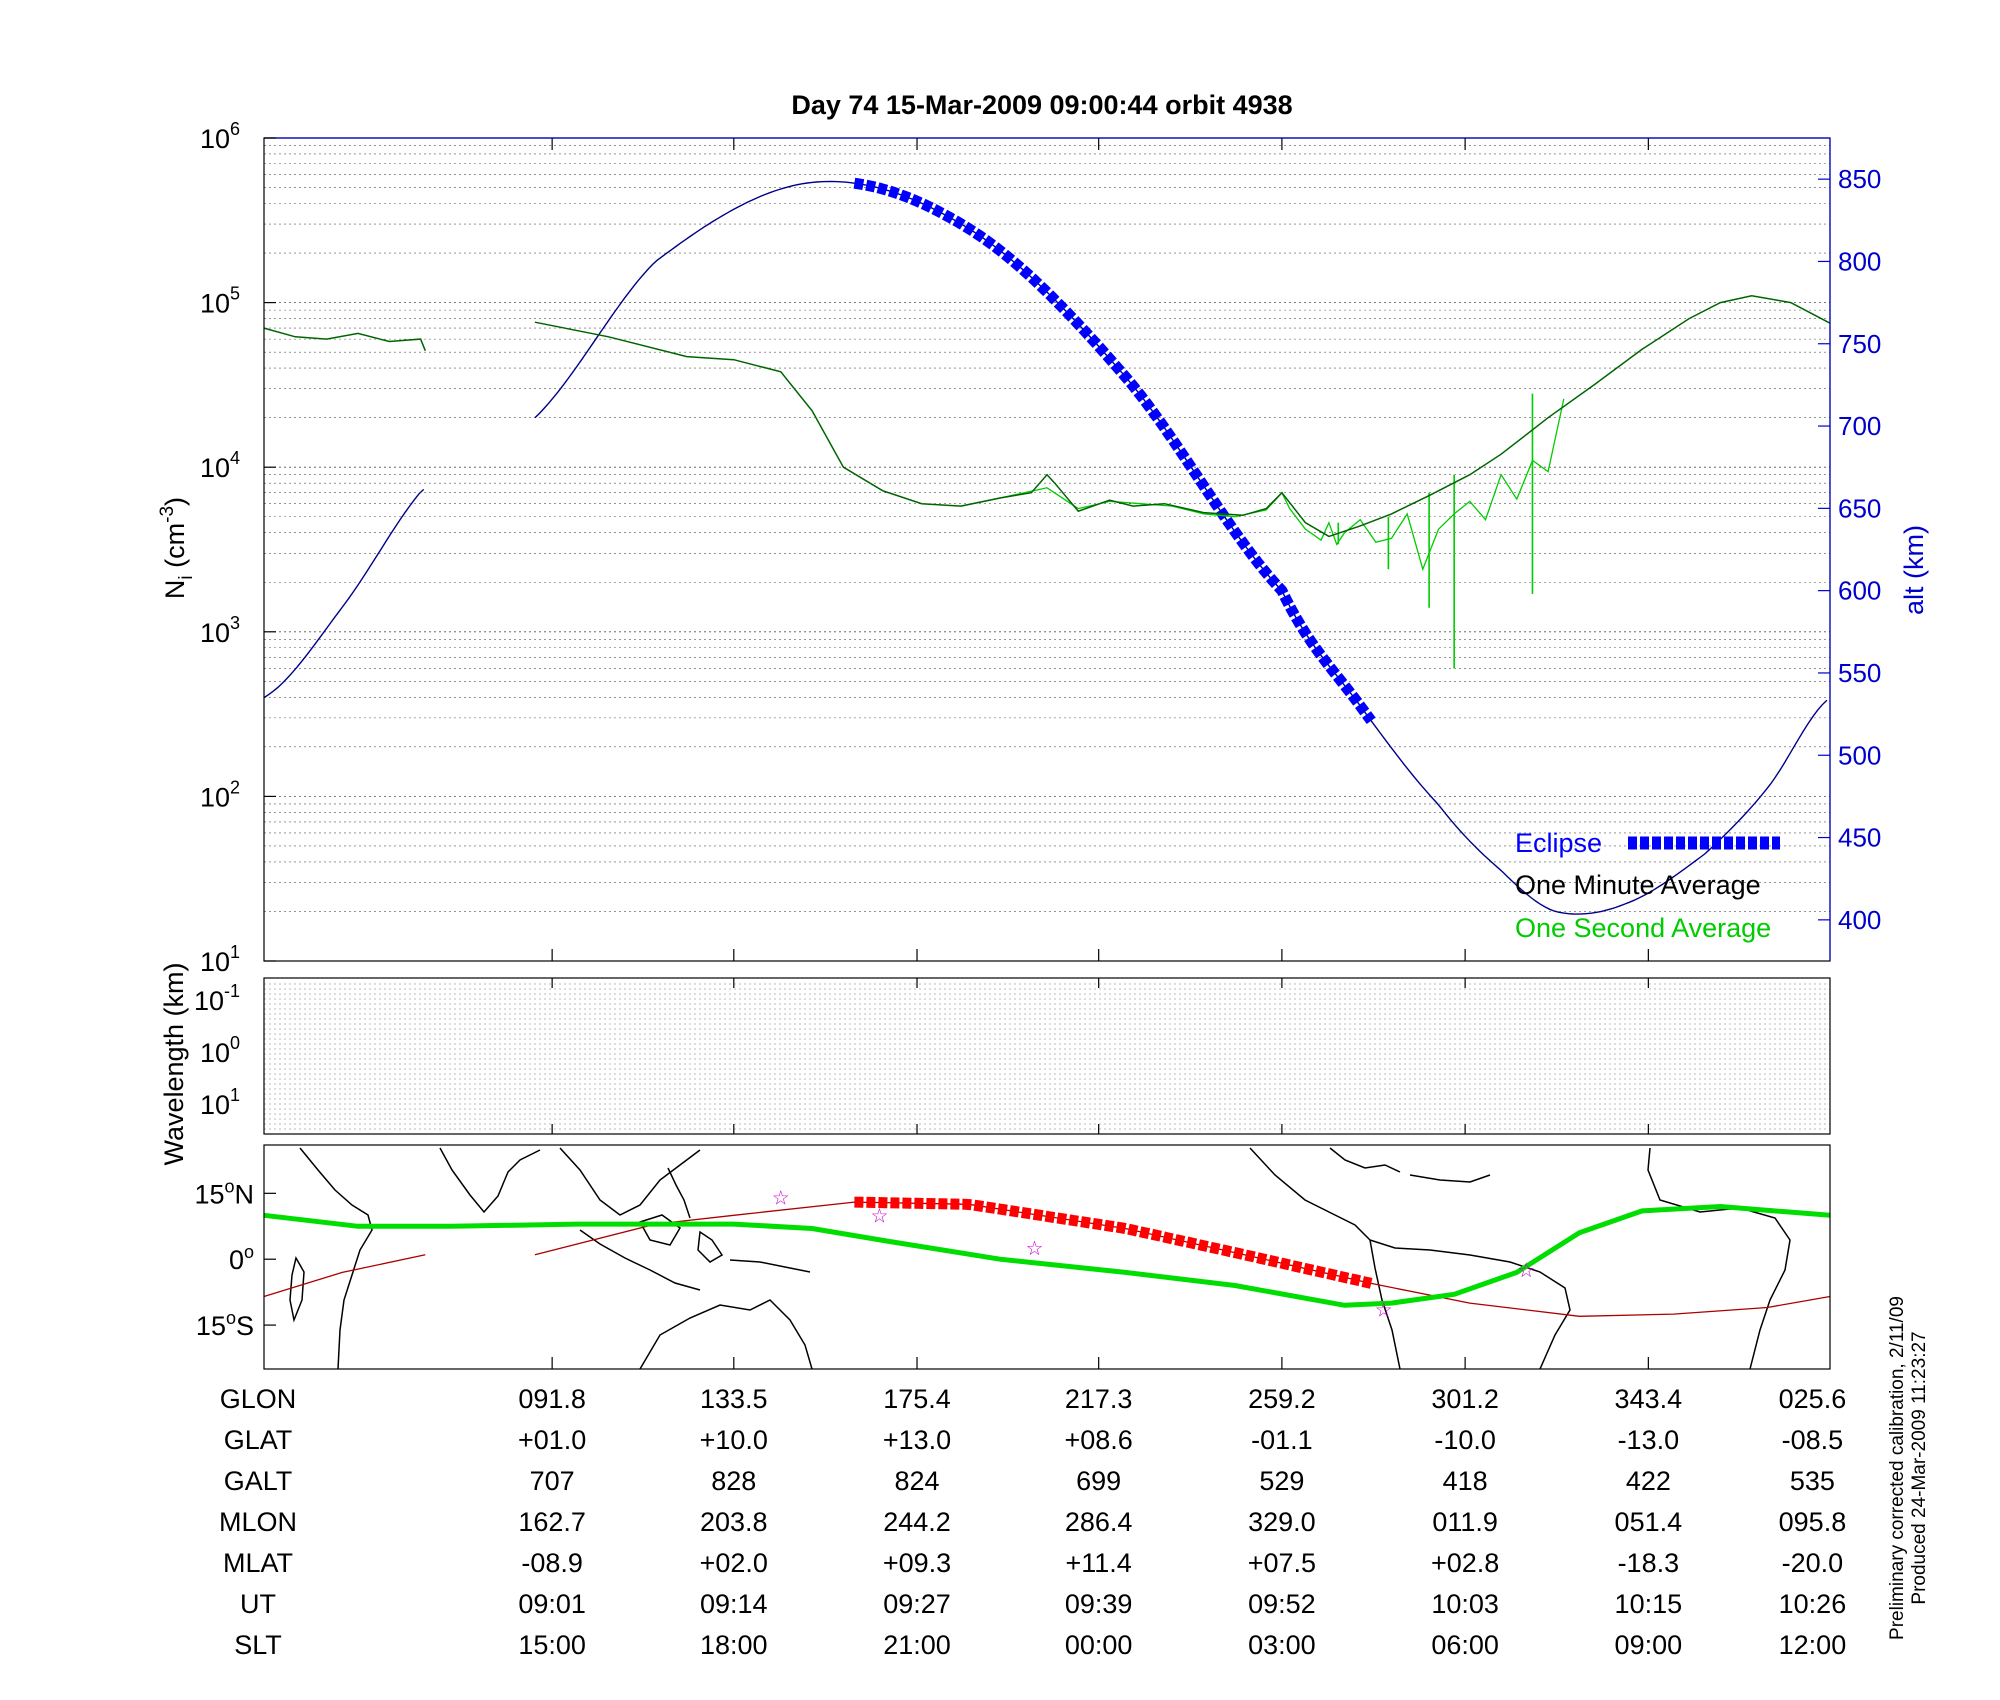 The height and width of the screenshot is (1700, 2000). What do you see at coordinates (917, 1522) in the screenshot?
I see `table-cell: 244.2` at bounding box center [917, 1522].